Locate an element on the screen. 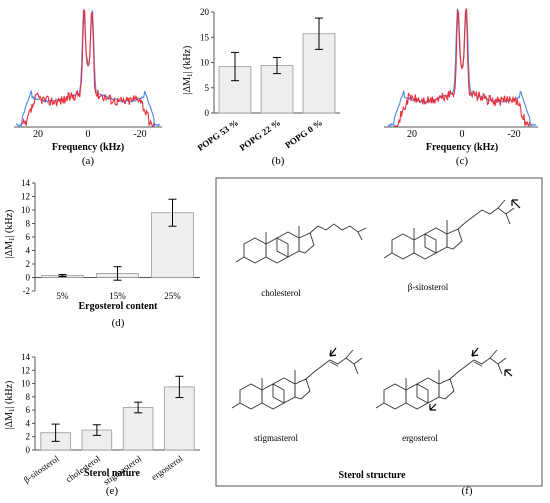 The width and height of the screenshot is (550, 503). panel-d-xlabel: Ergosterol content is located at coordinates (119, 306).